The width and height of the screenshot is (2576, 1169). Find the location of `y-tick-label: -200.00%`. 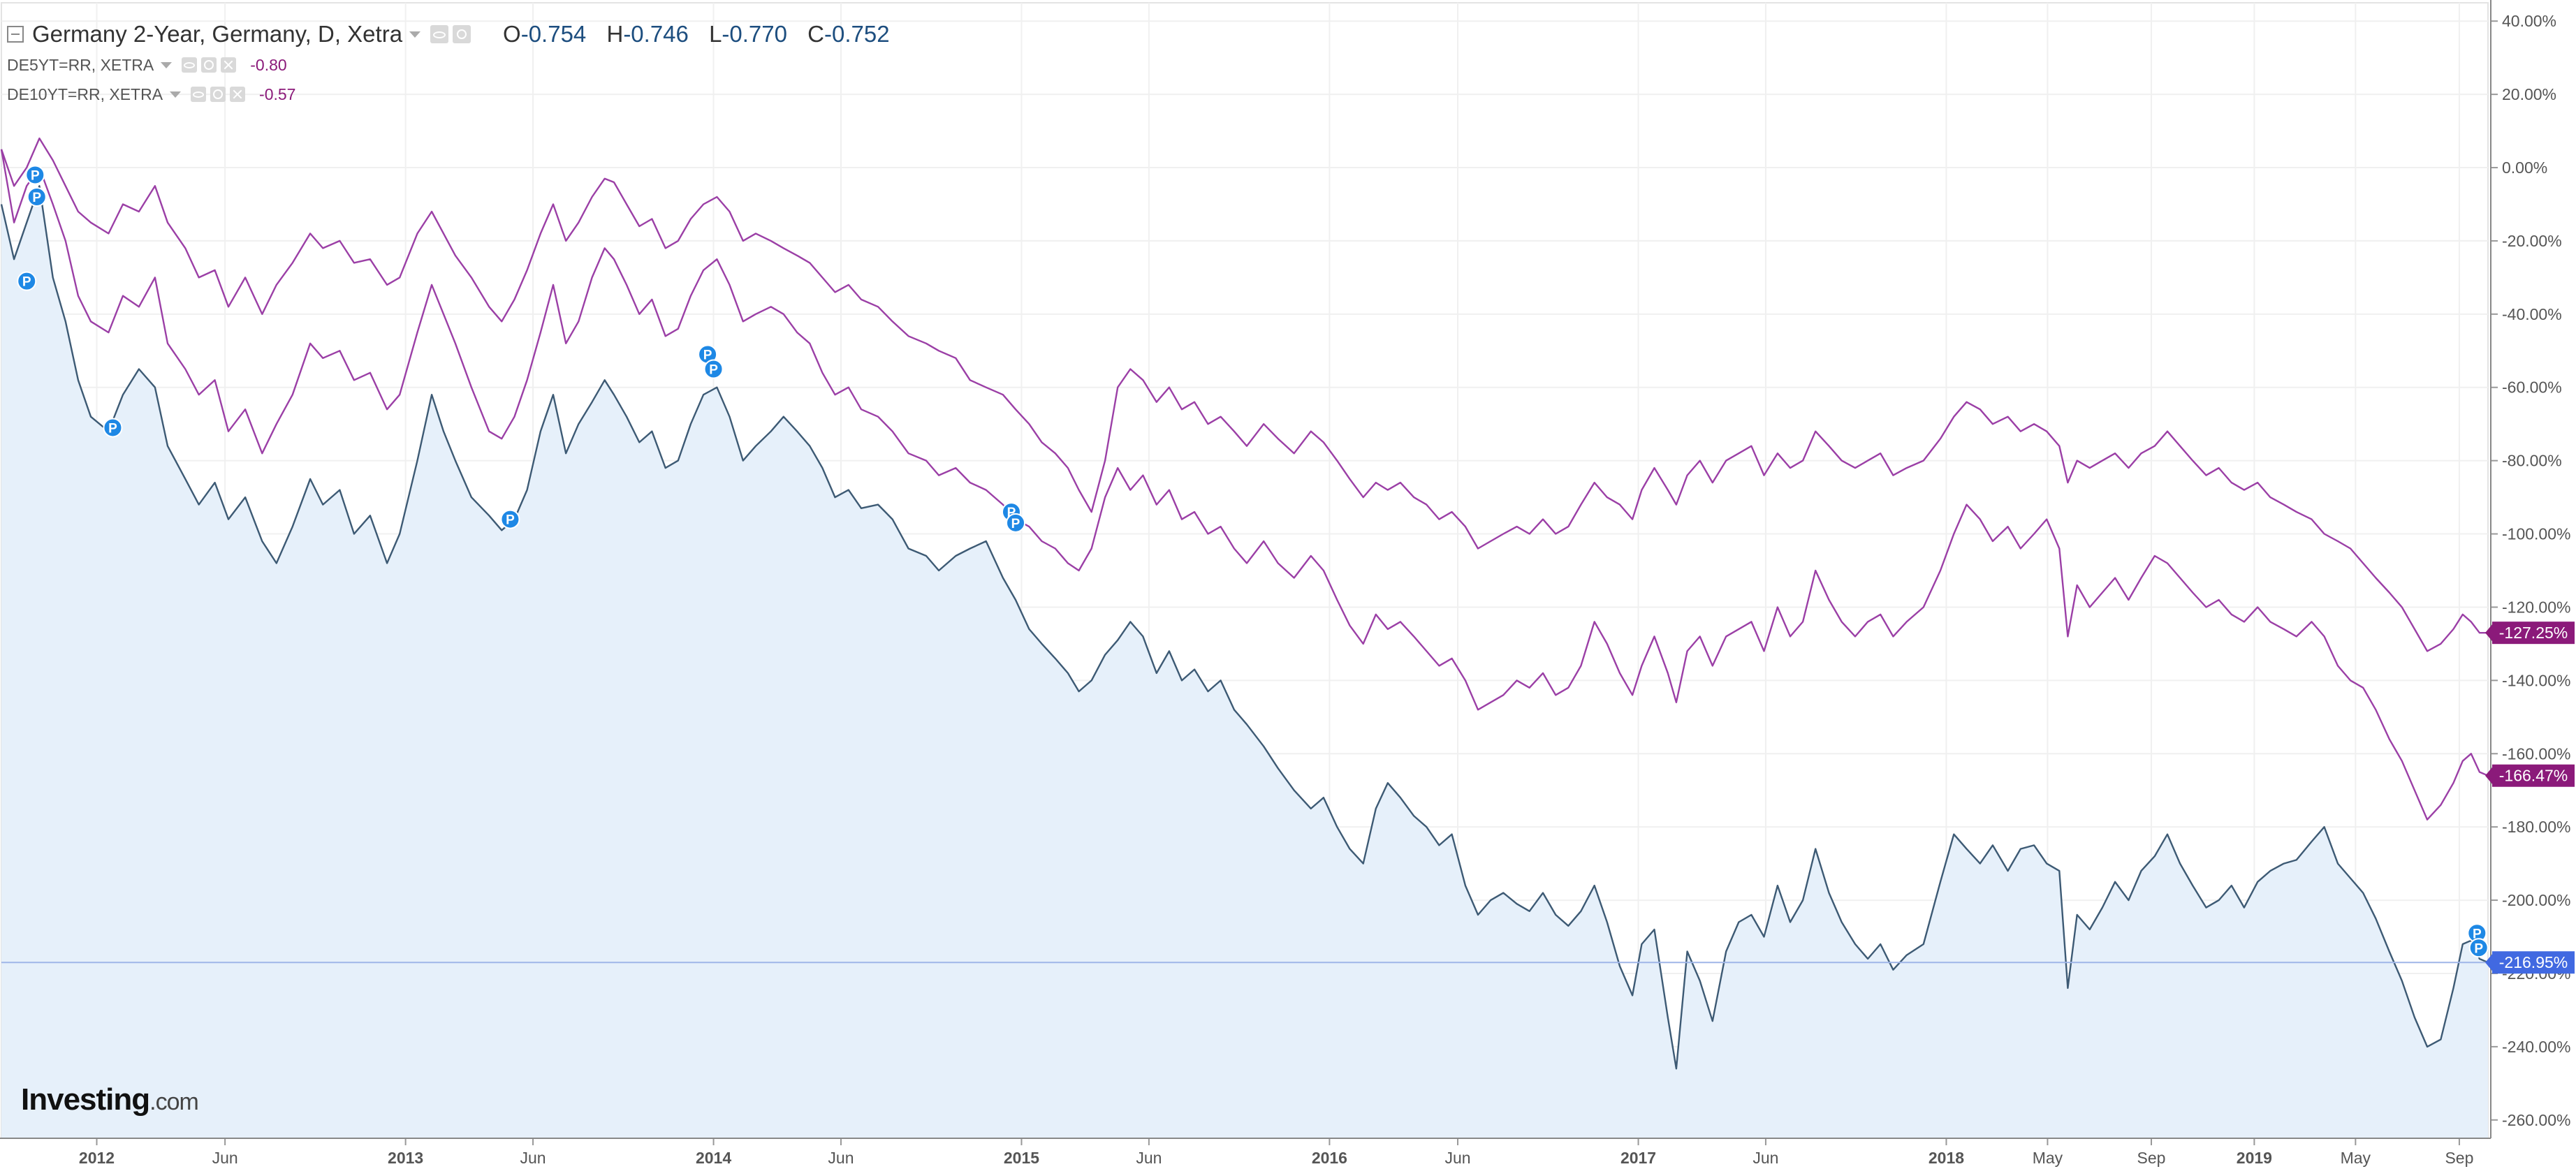

y-tick-label: -200.00% is located at coordinates (2536, 900).